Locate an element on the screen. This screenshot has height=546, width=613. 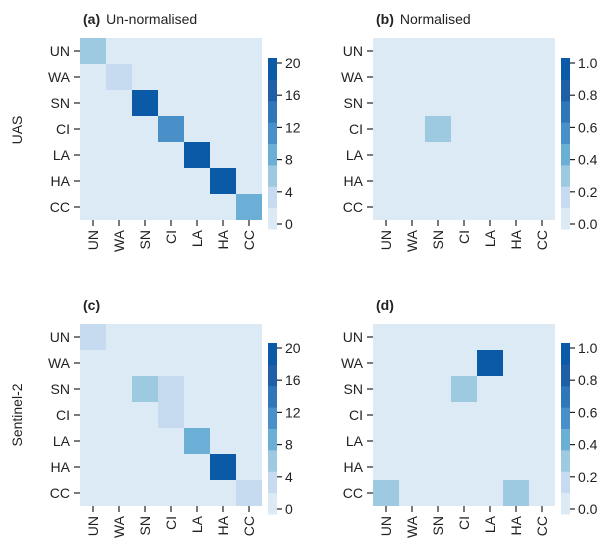
colorbar-tick-label: 16 is located at coordinates (293, 95).